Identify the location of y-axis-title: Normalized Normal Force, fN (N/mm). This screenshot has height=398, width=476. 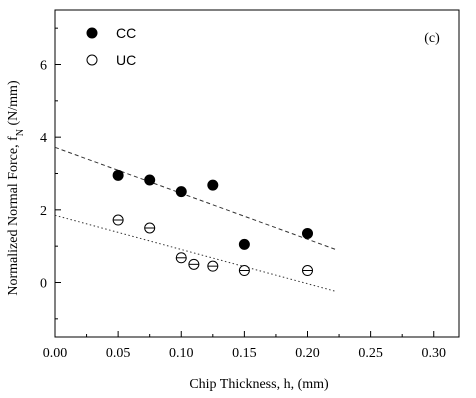
(16, 188).